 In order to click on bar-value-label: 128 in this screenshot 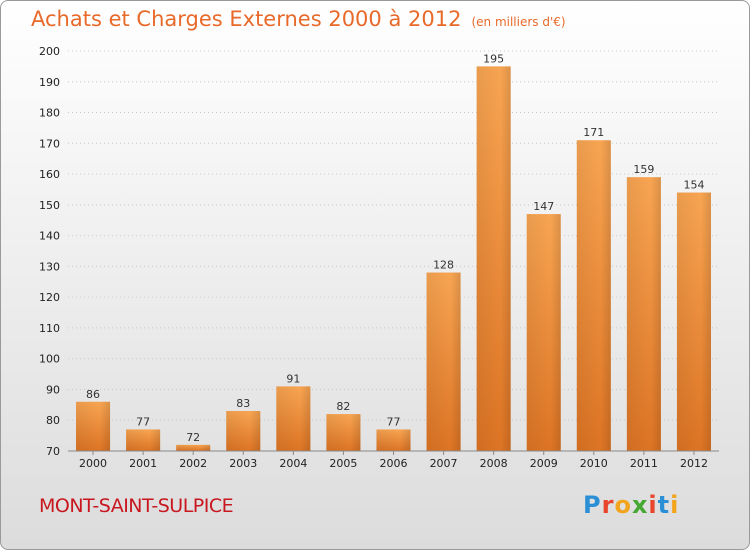, I will do `click(443, 265)`.